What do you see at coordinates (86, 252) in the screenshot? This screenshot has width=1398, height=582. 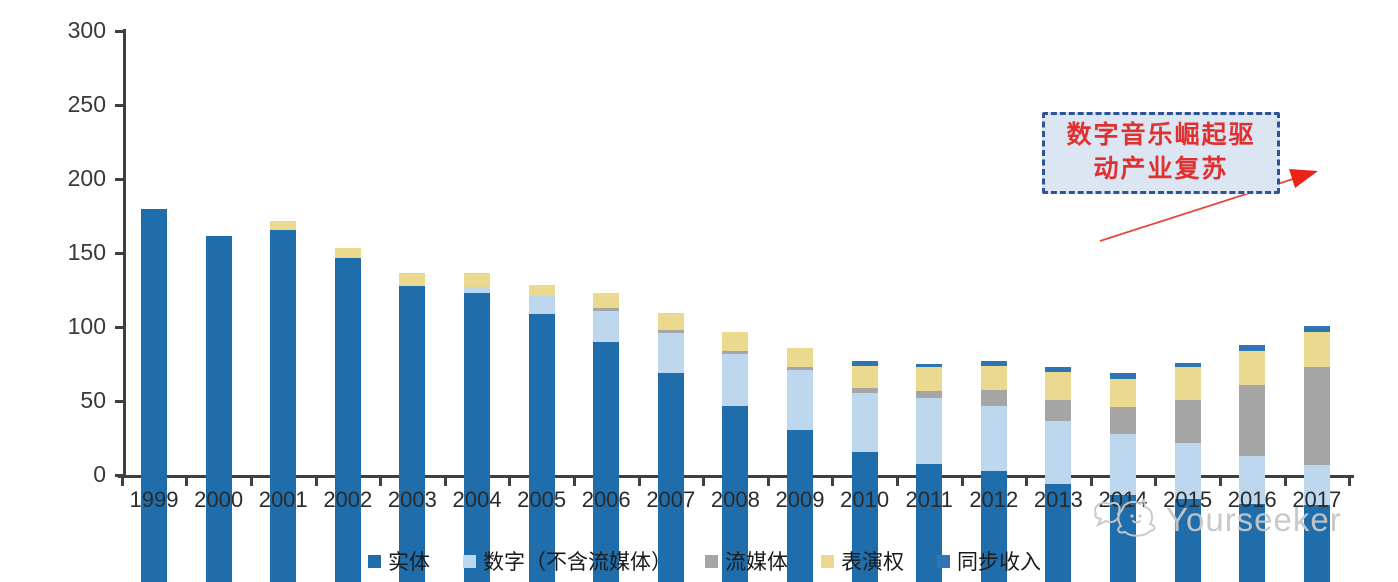 I see `y-tick-label: 150` at bounding box center [86, 252].